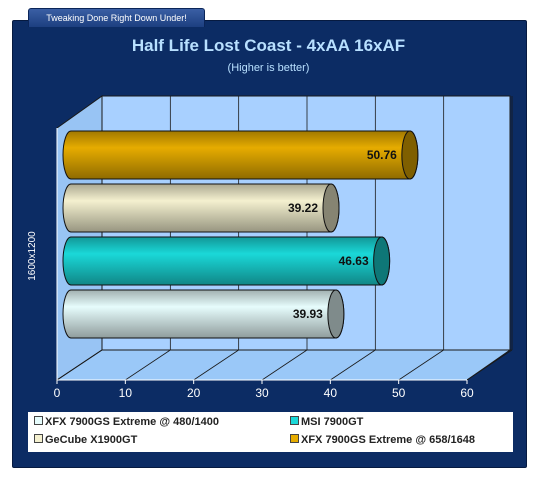 Image resolution: width=535 pixels, height=478 pixels. What do you see at coordinates (303, 208) in the screenshot?
I see `data-label: 39.22` at bounding box center [303, 208].